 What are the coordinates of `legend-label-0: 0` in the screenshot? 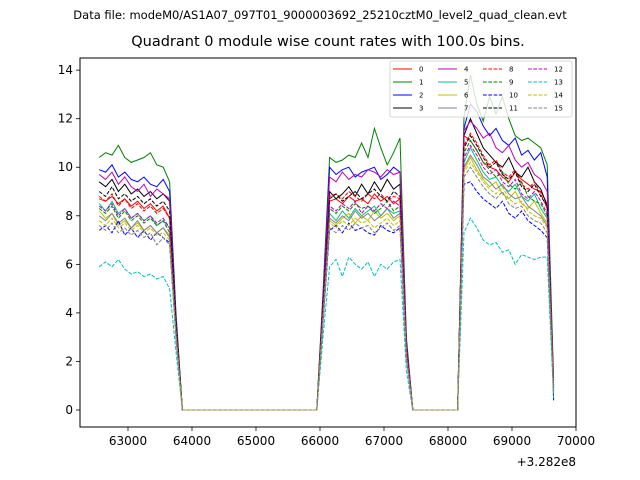 It's located at (421, 70).